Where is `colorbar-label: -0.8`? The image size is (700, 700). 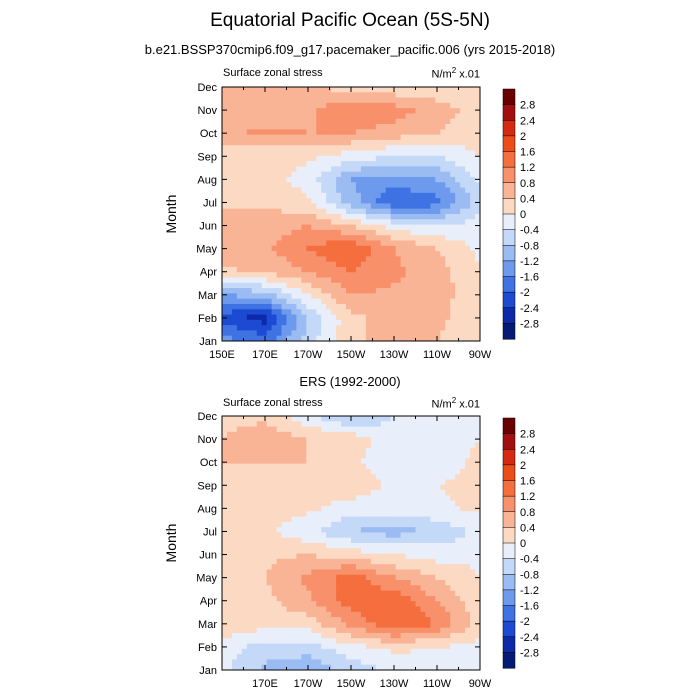 colorbar-label: -0.8 is located at coordinates (529, 246).